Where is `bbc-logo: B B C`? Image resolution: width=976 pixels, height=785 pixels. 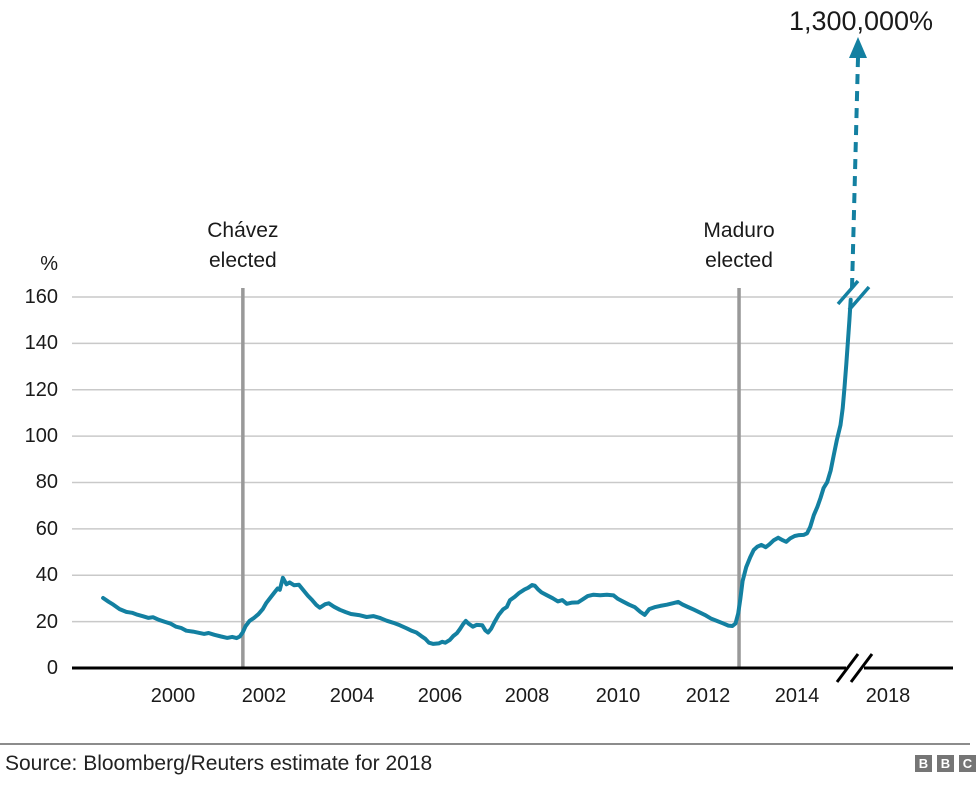
bbc-logo: B B C is located at coordinates (945, 763).